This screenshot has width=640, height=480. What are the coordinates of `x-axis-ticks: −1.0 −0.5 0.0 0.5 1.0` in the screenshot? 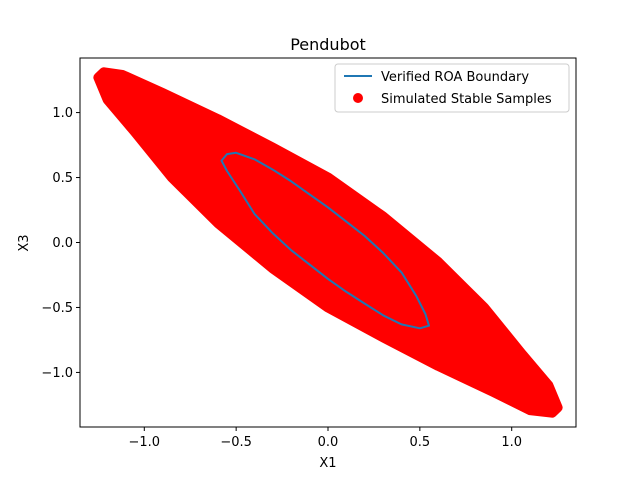 It's located at (325, 438).